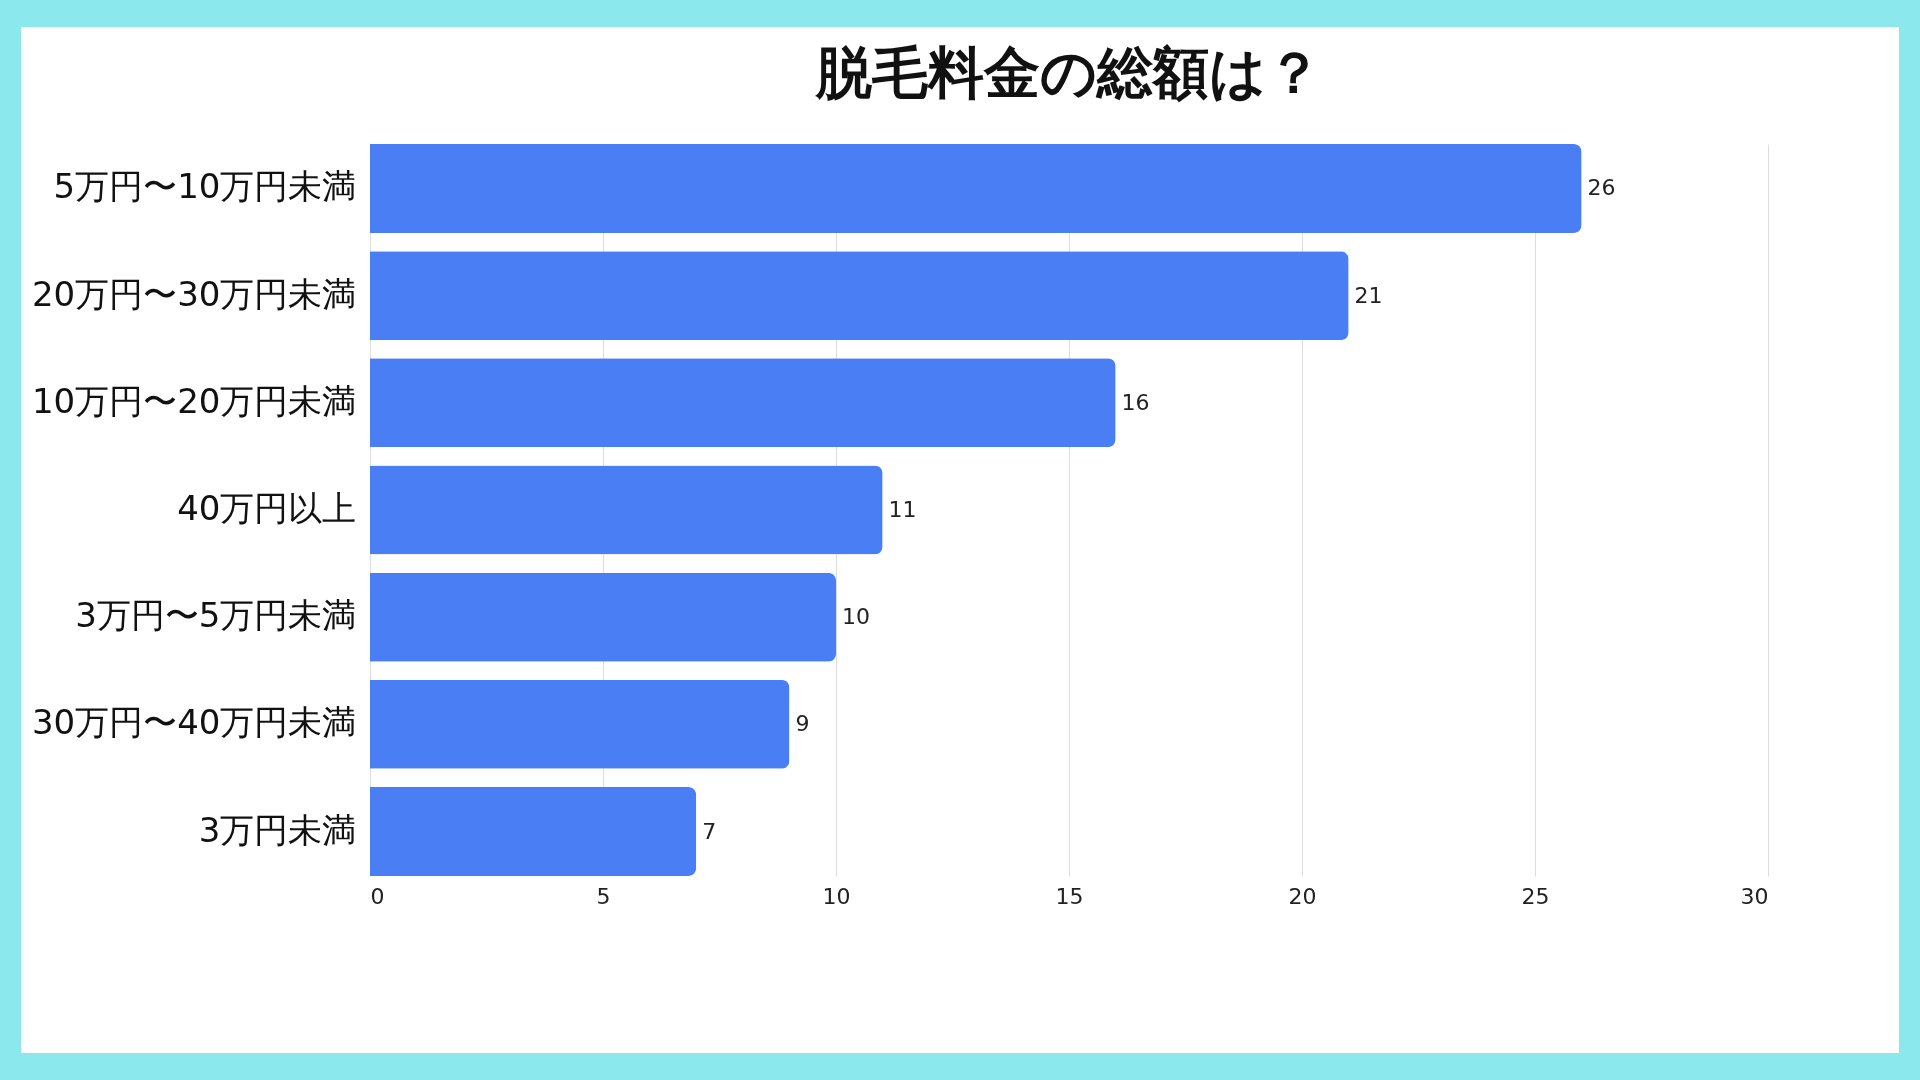 This screenshot has width=1920, height=1080. Describe the element at coordinates (1069, 896) in the screenshot. I see `x-tick-label: 15` at that location.